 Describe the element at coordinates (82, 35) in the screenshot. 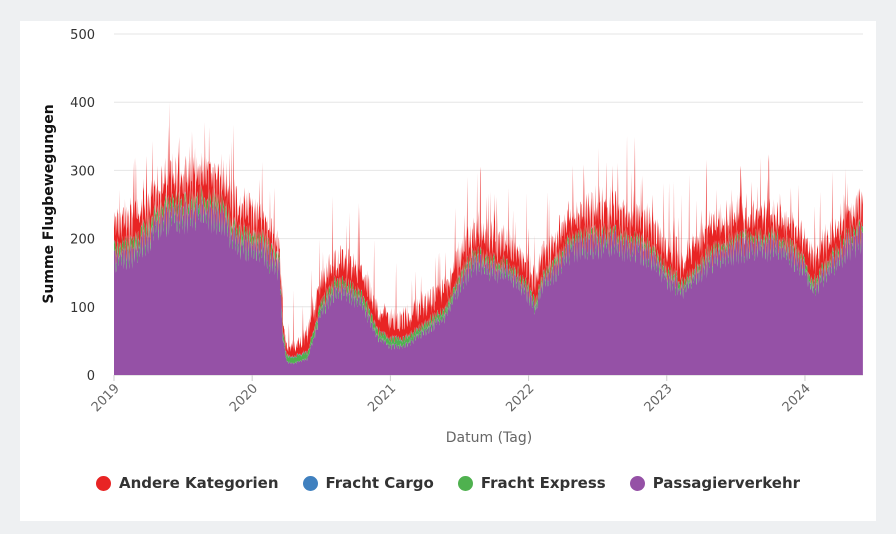

I see `y-tick-label: 500` at that location.